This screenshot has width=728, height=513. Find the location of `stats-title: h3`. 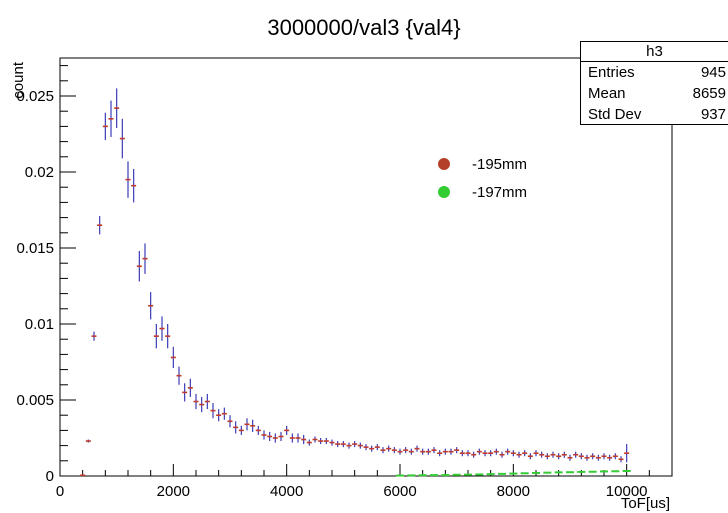

stats-title: h3 is located at coordinates (654, 52).